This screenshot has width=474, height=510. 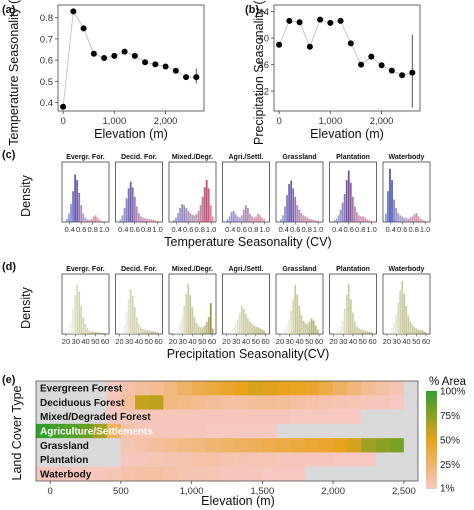 I want to click on heatmap-row-label: Waterbody, so click(x=66, y=474).